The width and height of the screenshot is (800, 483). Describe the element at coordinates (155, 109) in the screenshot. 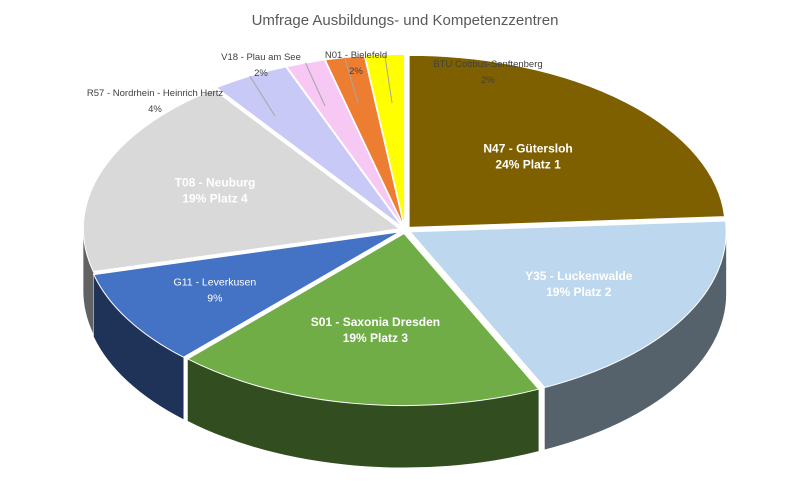

I see `slice-value-label: 4%` at that location.